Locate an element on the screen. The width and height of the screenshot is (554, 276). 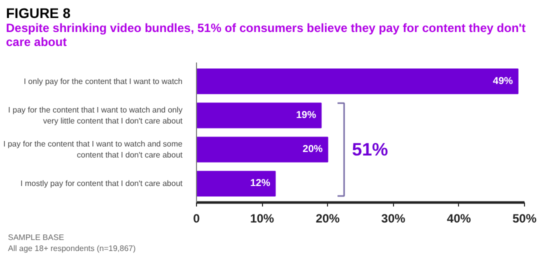
data-label: 49% is located at coordinates (503, 81).